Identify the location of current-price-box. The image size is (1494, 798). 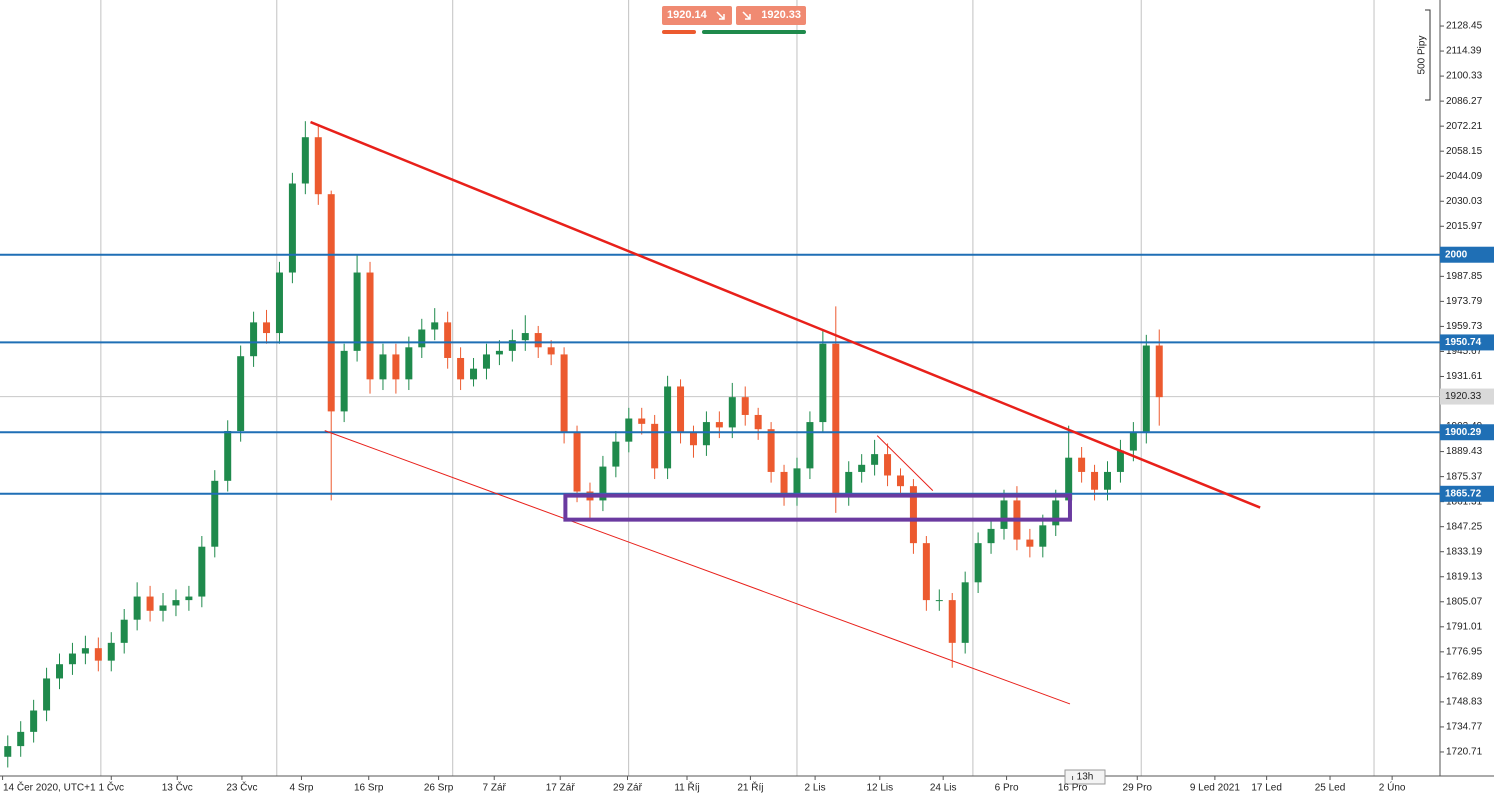
(1467, 396).